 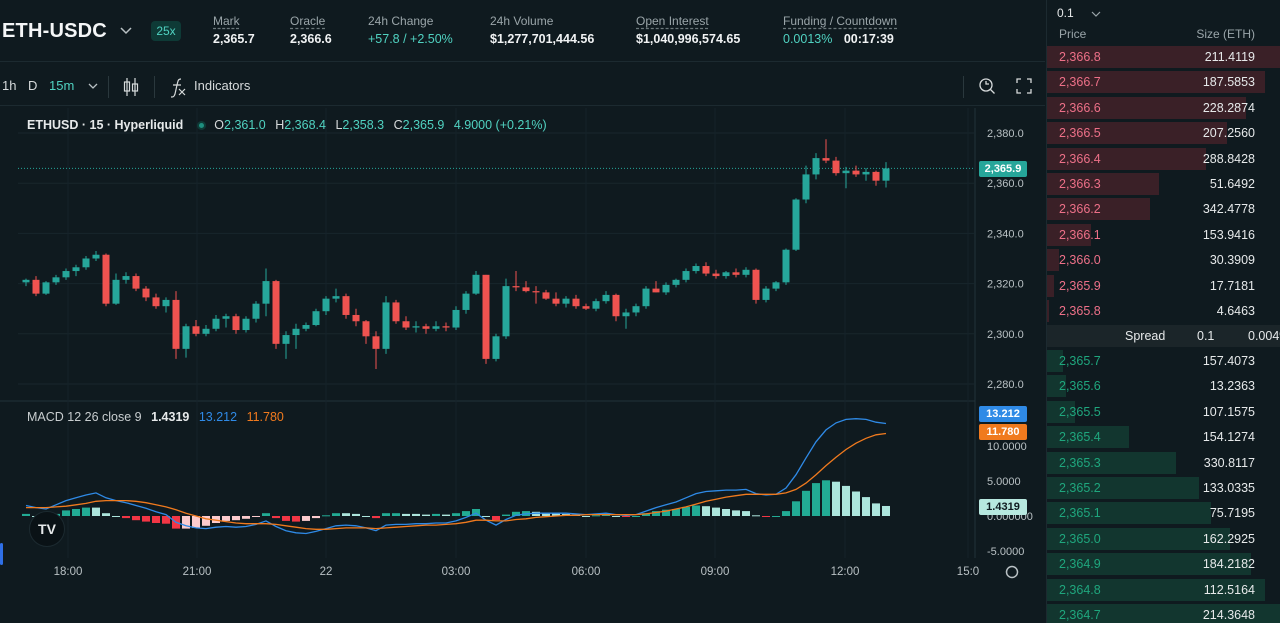 What do you see at coordinates (179, 87) in the screenshot?
I see `function-icon` at bounding box center [179, 87].